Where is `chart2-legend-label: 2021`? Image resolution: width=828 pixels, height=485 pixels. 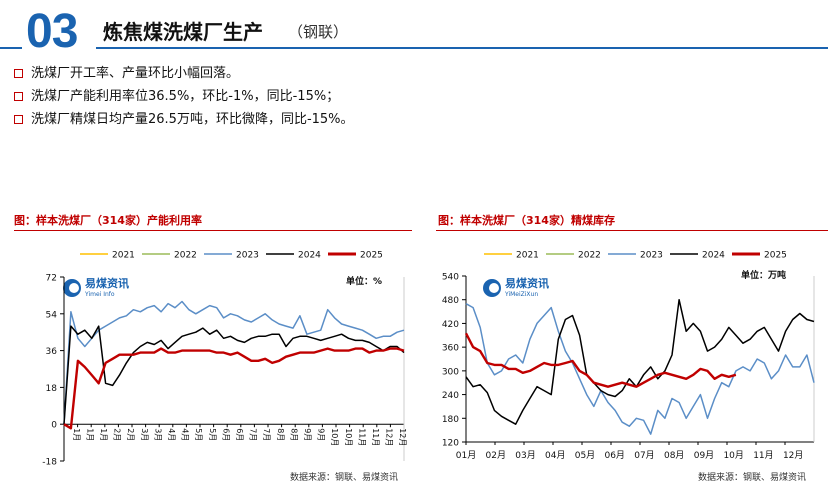
chart2-legend-label: 2021 is located at coordinates (527, 256).